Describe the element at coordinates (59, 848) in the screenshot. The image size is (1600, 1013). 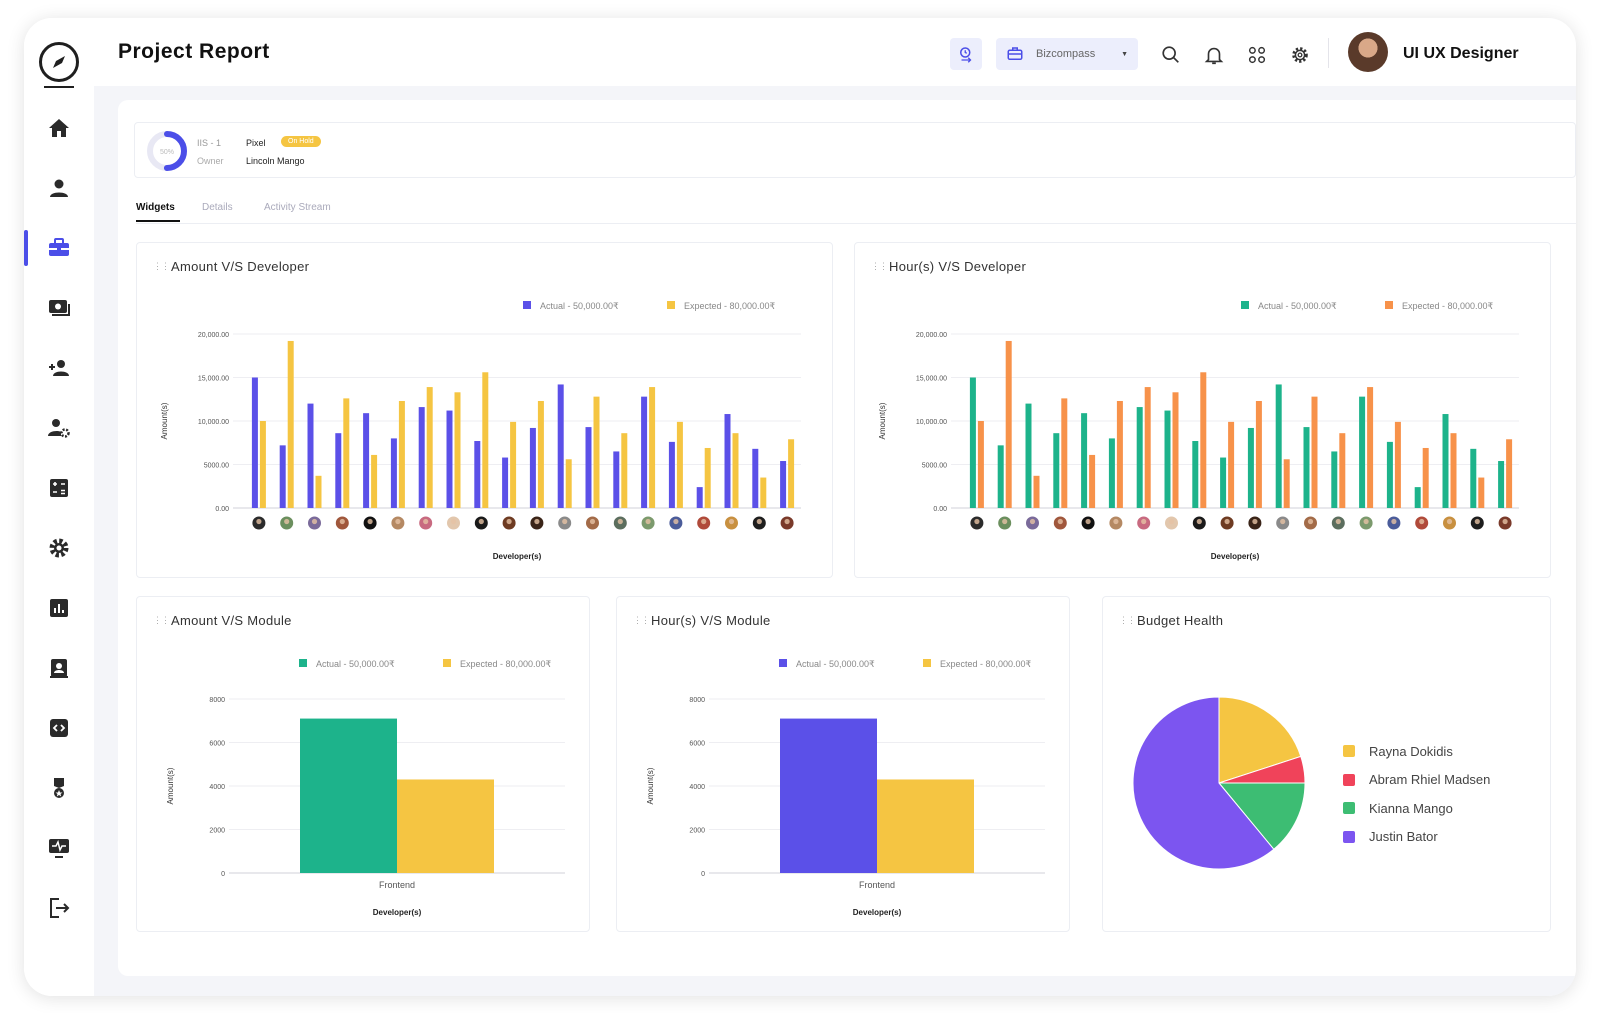
I see `sidebar-item-monitor` at that location.